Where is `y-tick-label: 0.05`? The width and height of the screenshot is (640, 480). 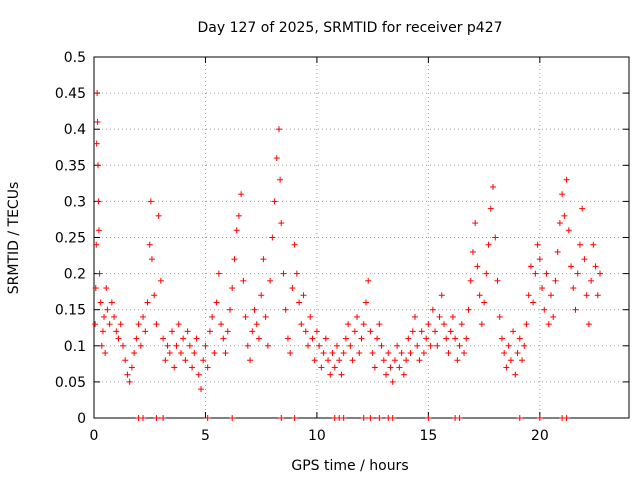
y-tick-label: 0.05 is located at coordinates (70, 383).